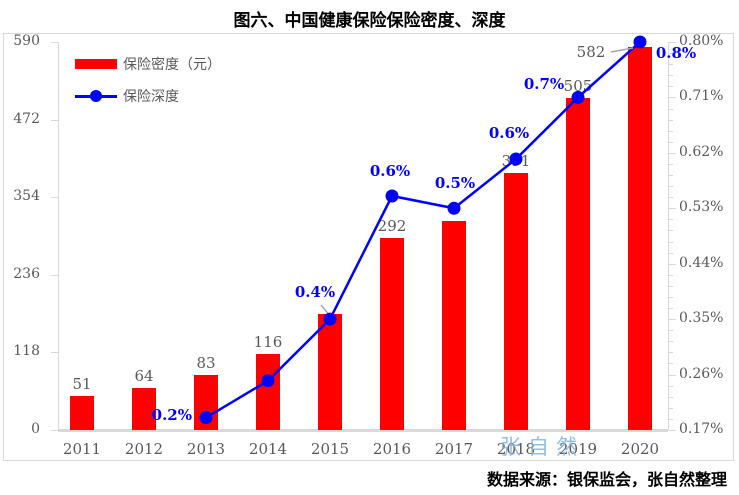 The width and height of the screenshot is (739, 495). I want to click on x-axis-label-2018: 2018, so click(516, 449).